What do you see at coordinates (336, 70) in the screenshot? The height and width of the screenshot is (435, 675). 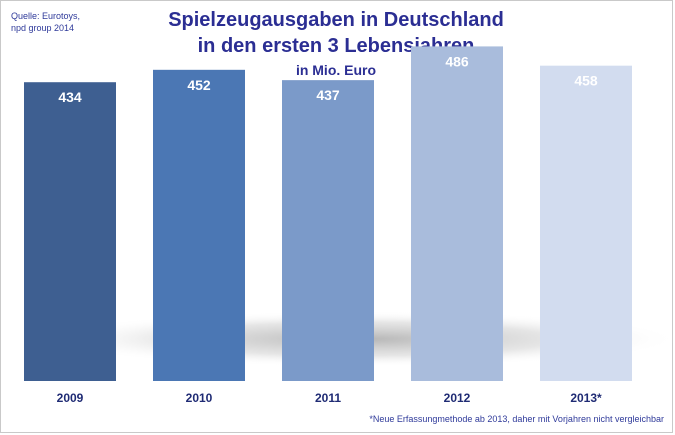 I see `chart-unit: in Mio. Euro` at bounding box center [336, 70].